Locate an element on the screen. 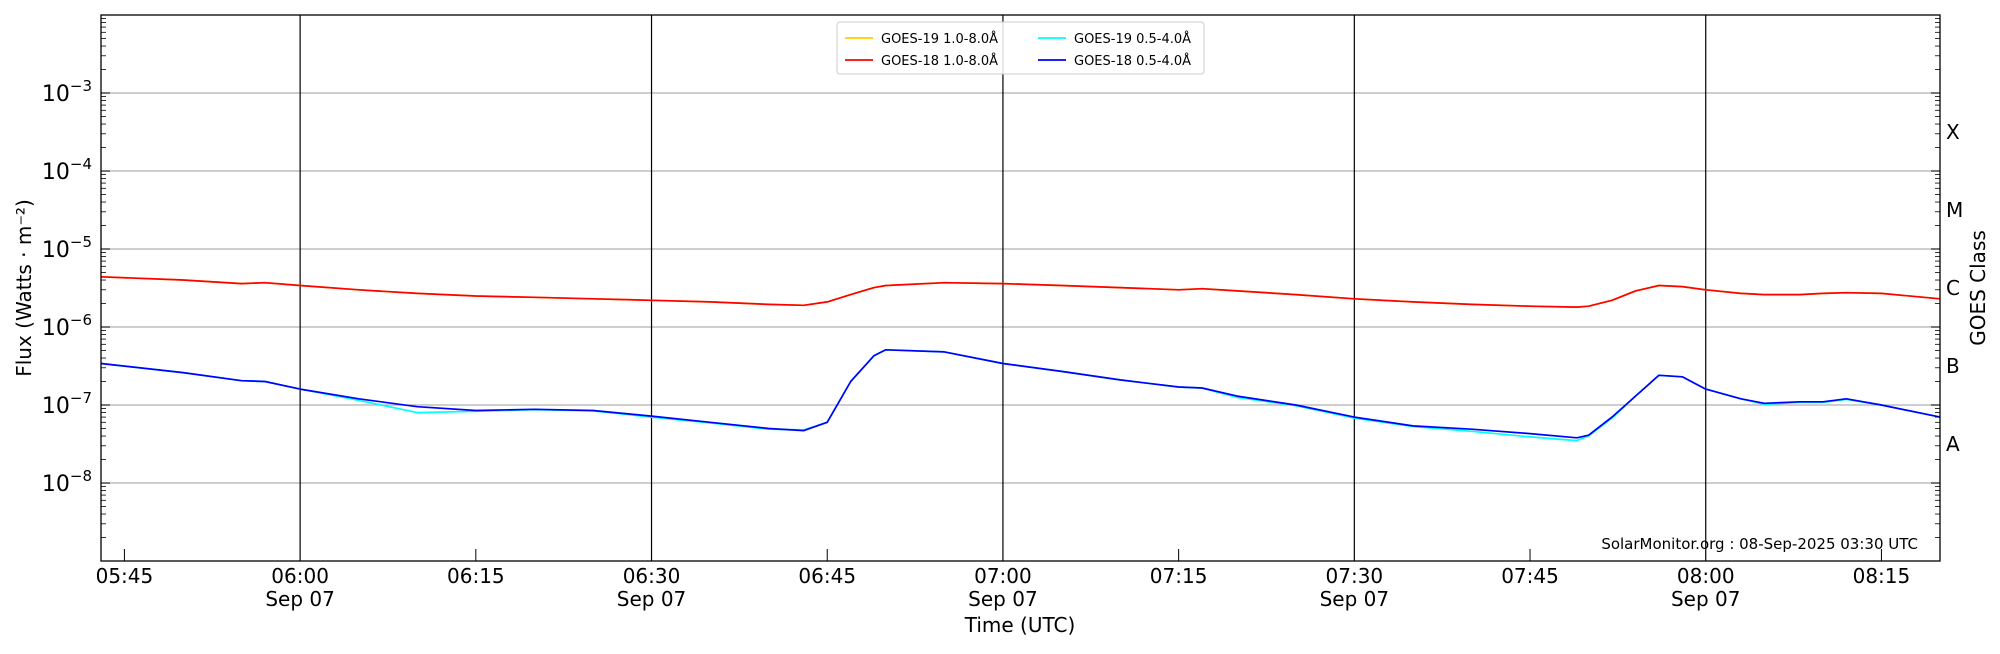  goes-class-label-m: M is located at coordinates (1954, 210).